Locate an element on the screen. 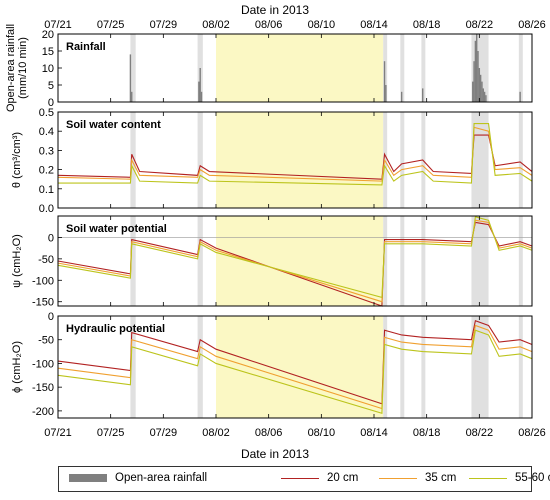 The width and height of the screenshot is (550, 500). legend-35cm-swatch is located at coordinates (398, 478).